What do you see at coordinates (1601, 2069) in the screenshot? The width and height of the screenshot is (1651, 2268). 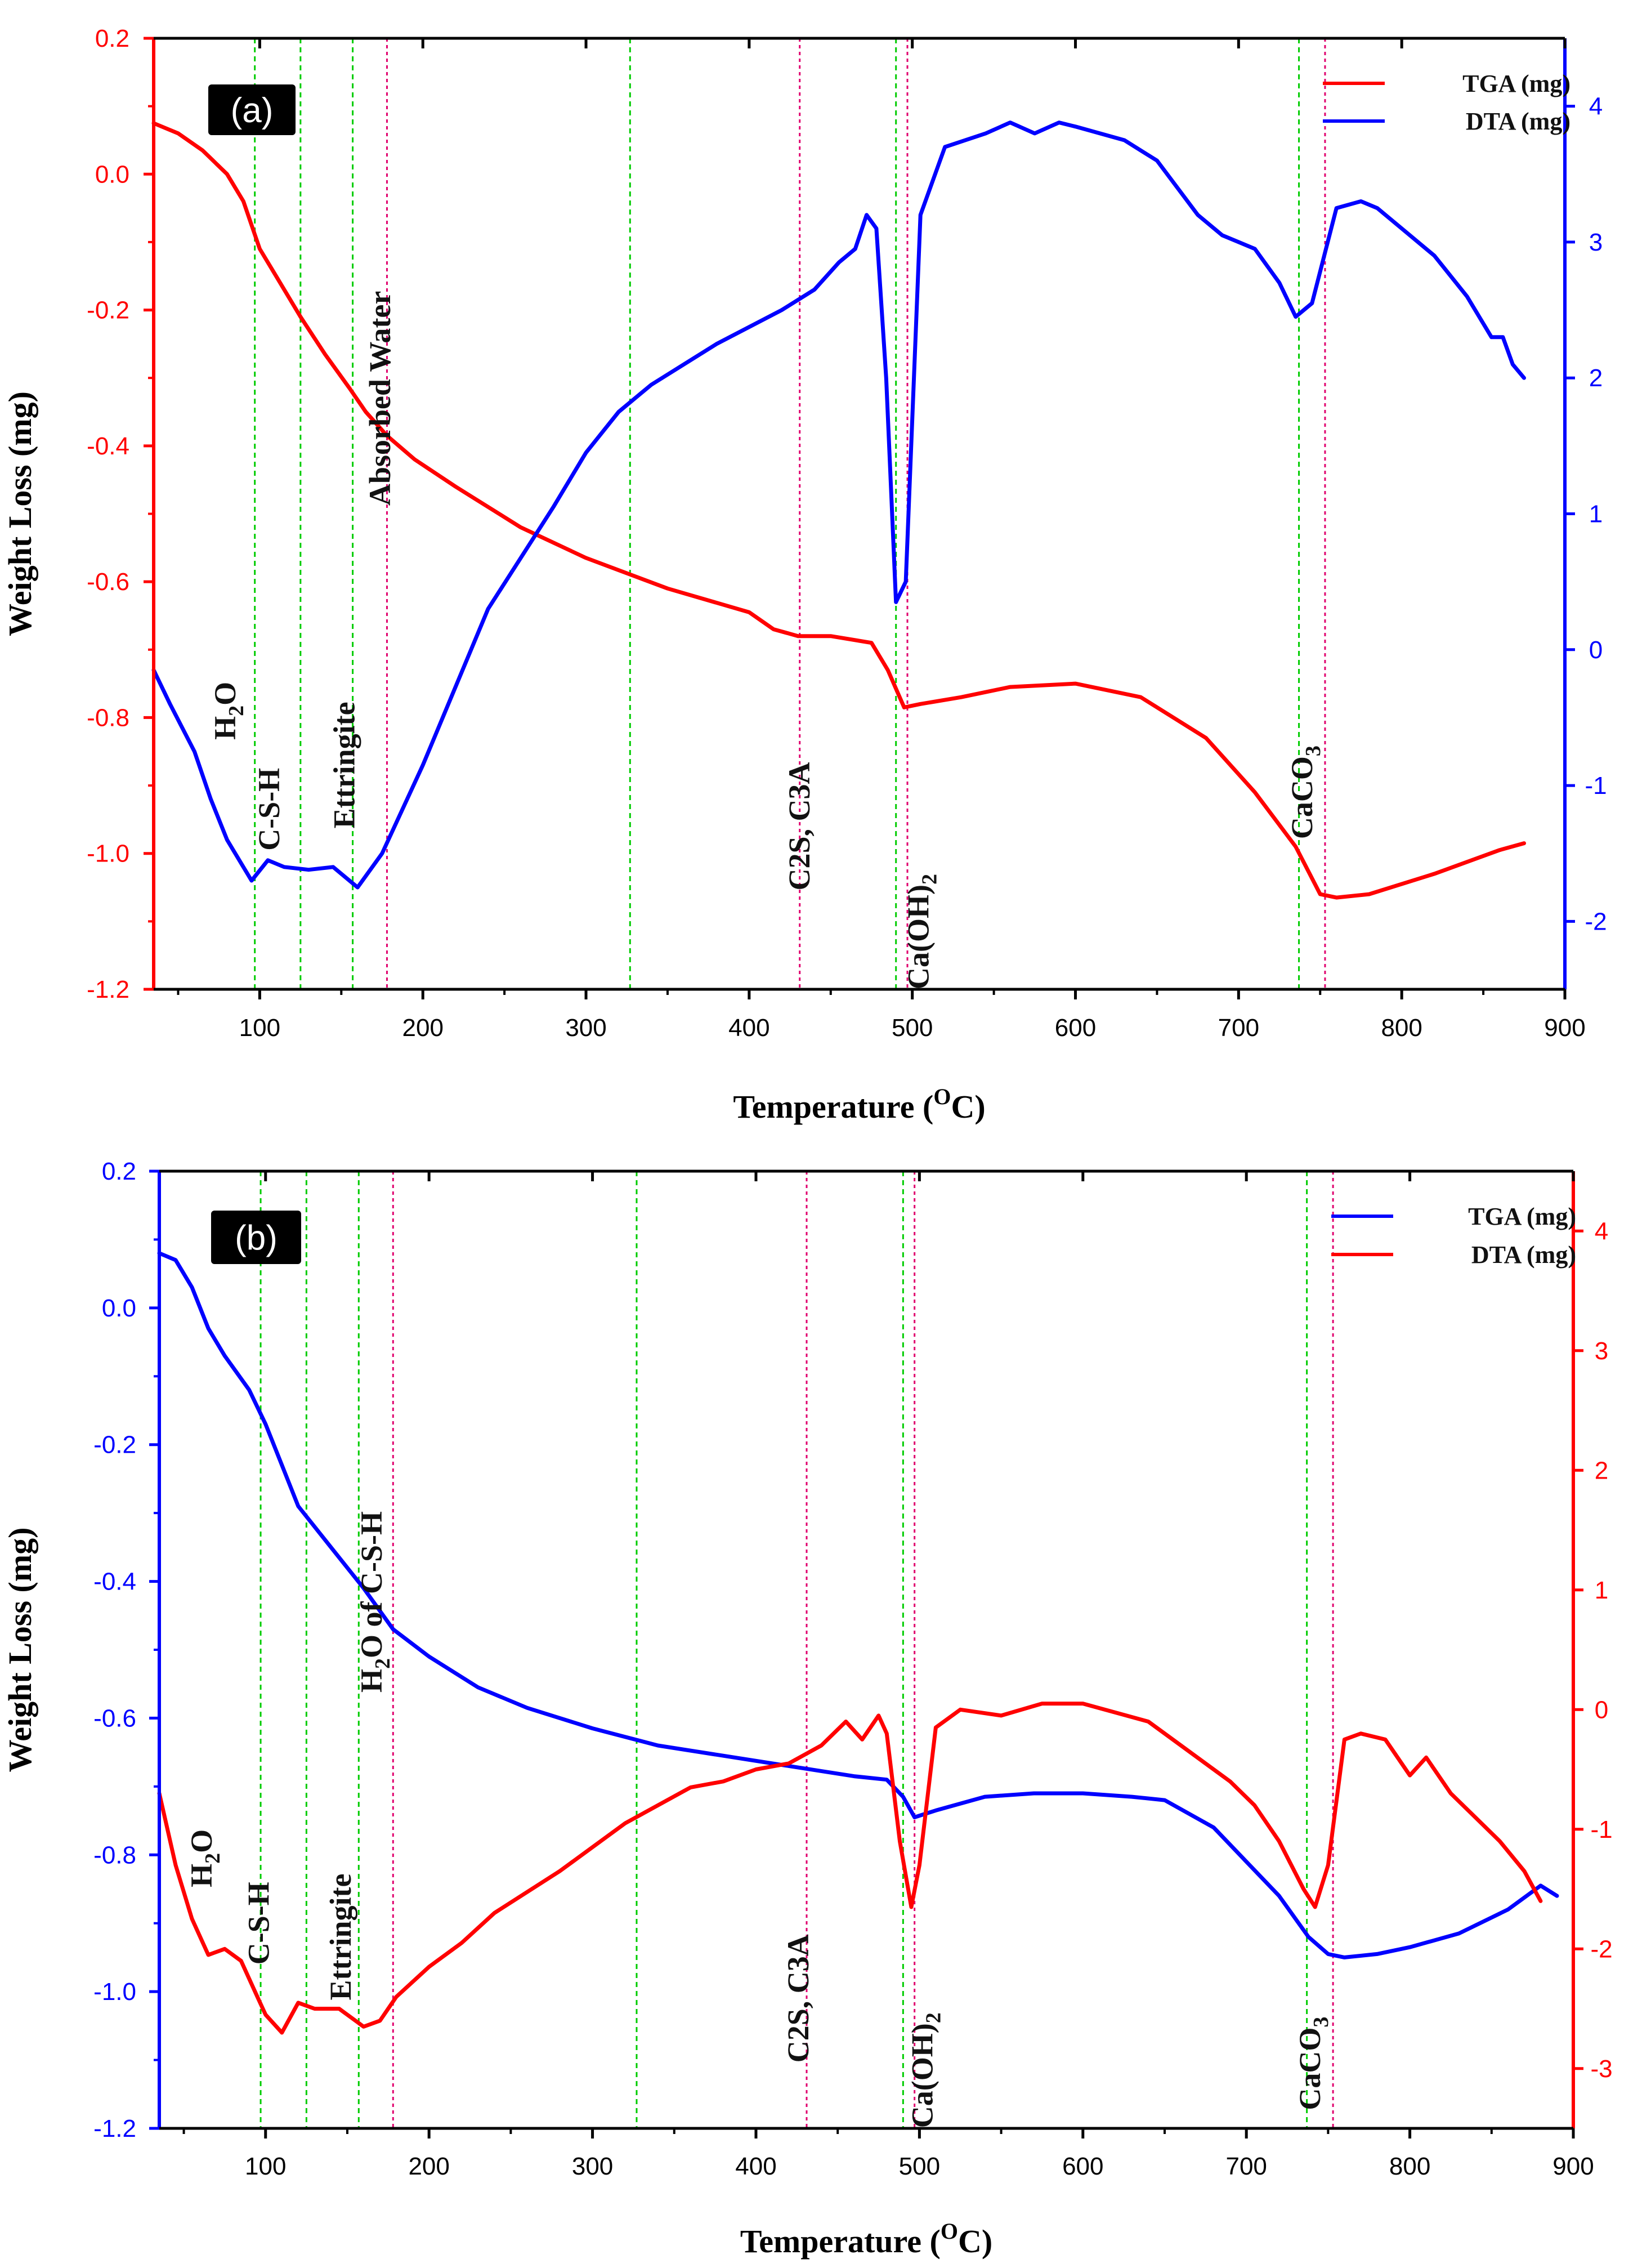 I see `y-right-tick-label: -3` at bounding box center [1601, 2069].